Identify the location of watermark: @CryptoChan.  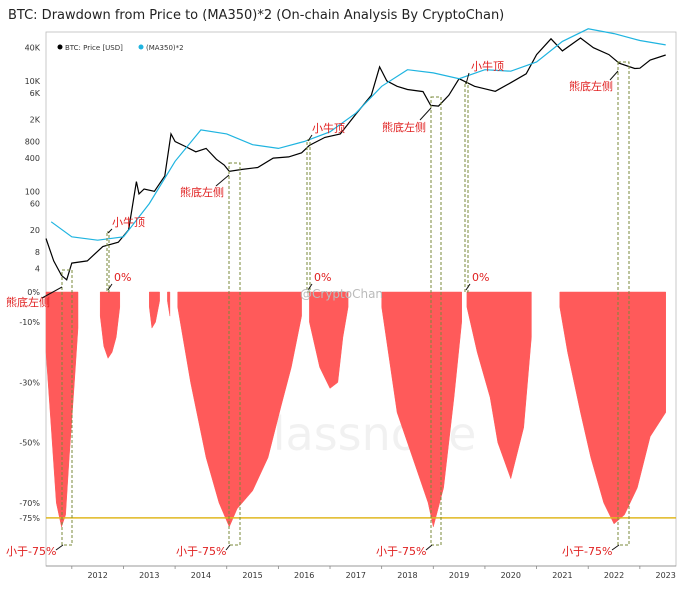
(341, 294).